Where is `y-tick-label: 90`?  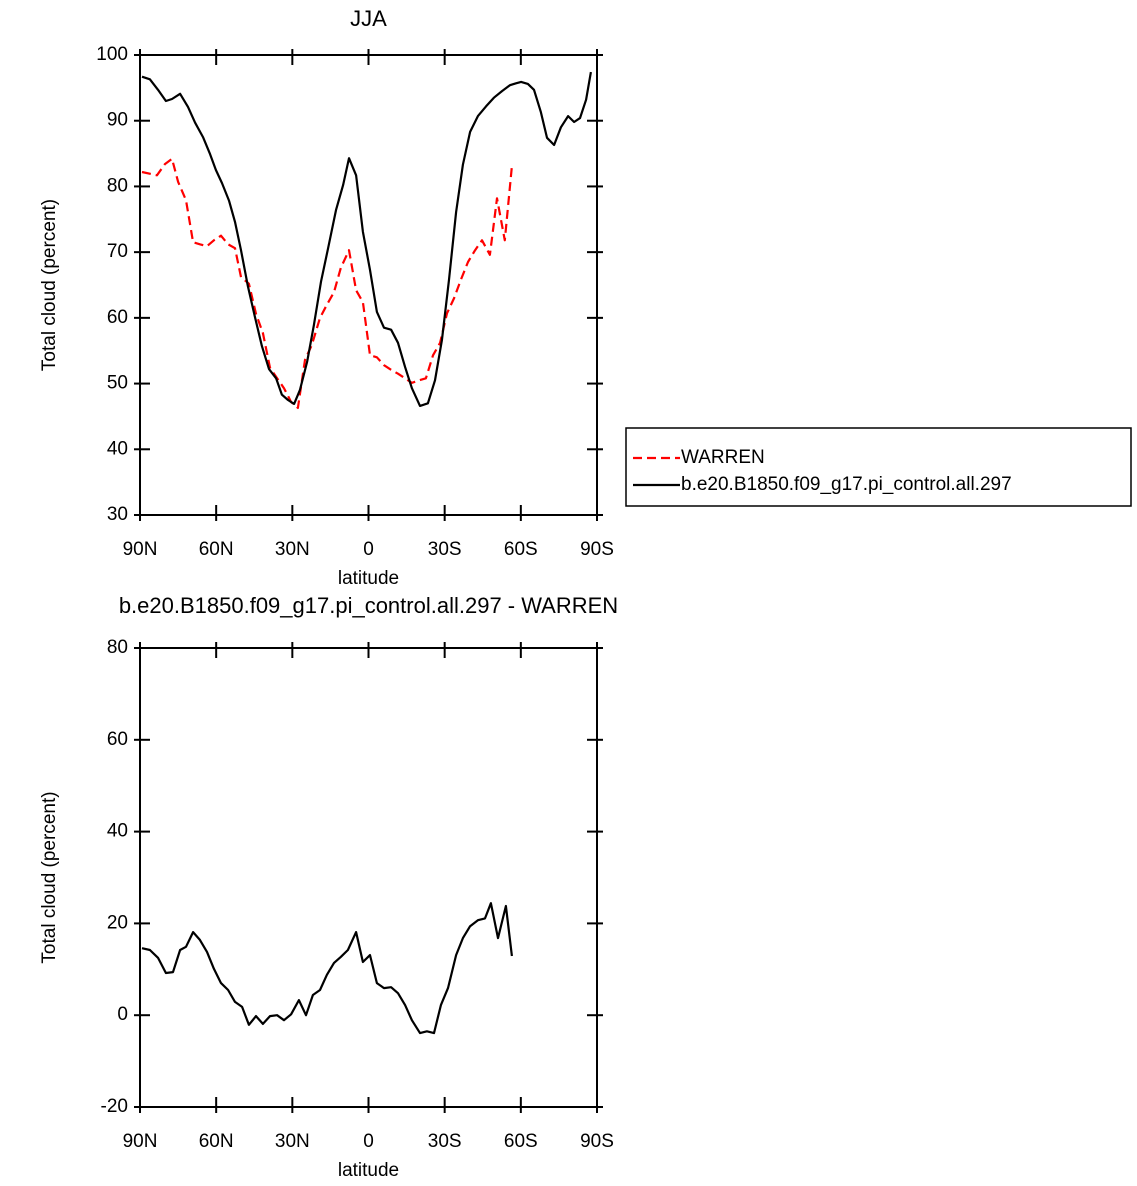
y-tick-label: 90 is located at coordinates (117, 120).